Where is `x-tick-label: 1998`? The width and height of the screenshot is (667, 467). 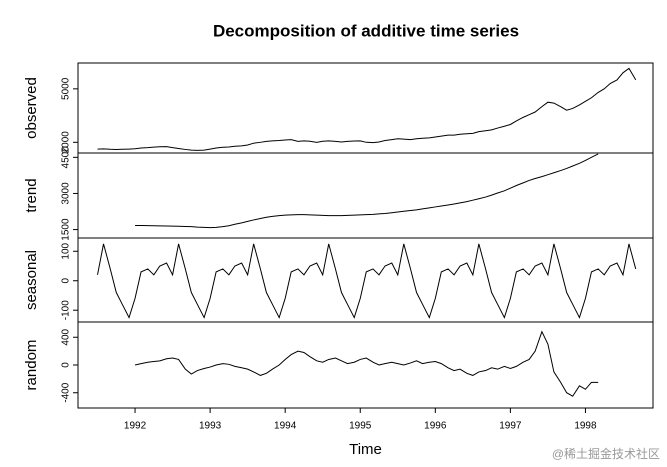
x-tick-label: 1998 is located at coordinates (585, 426).